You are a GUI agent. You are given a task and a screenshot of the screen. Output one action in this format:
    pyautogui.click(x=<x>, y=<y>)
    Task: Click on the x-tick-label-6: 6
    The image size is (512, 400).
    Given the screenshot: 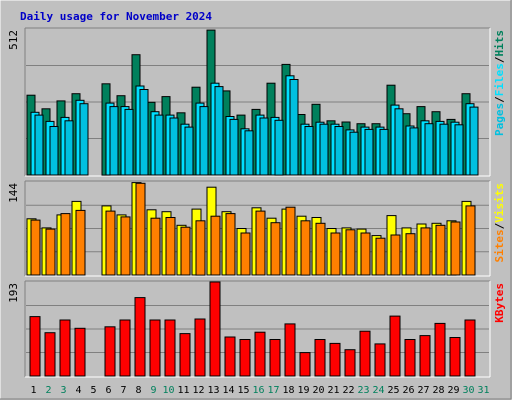 What is the action you would take?
    pyautogui.click(x=108, y=390)
    